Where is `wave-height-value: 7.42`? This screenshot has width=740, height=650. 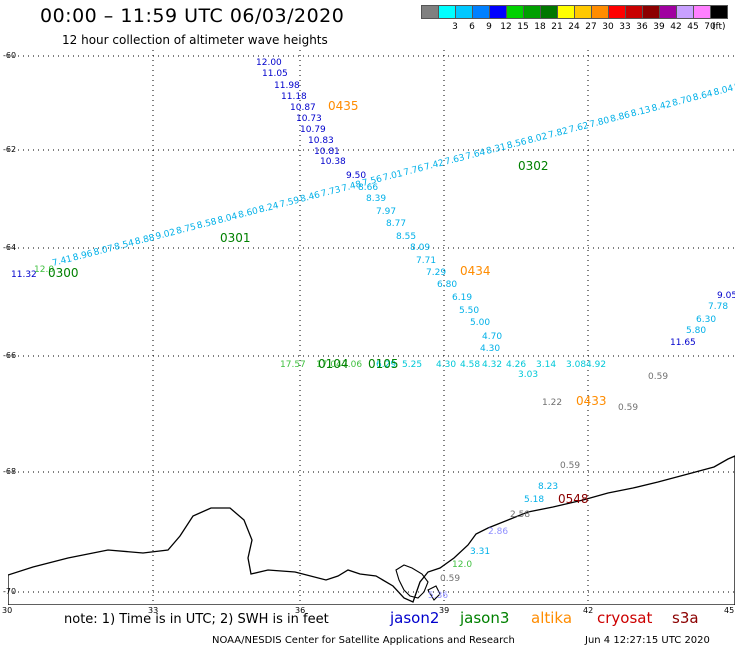
wave-height-value: 7.42 is located at coordinates (434, 165).